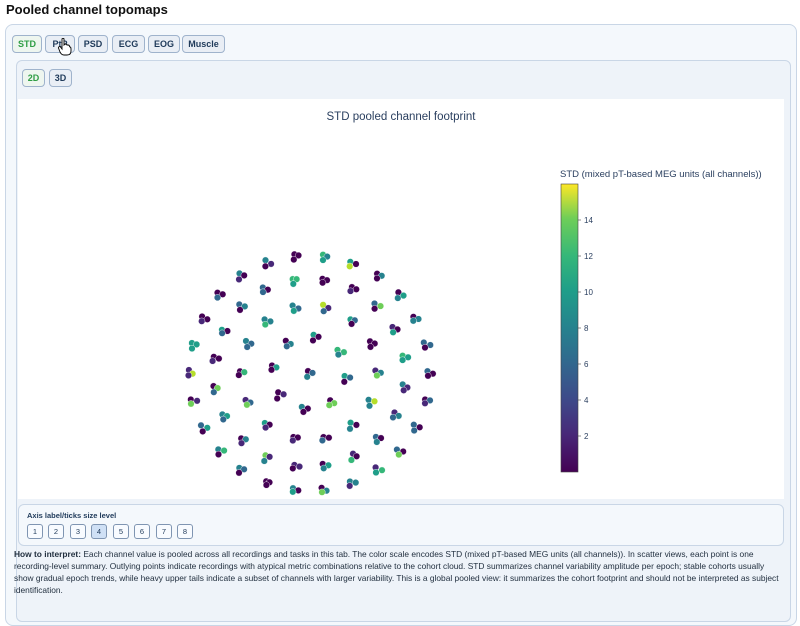 This screenshot has height=626, width=800. Describe the element at coordinates (185, 531) in the screenshot. I see `size-level-8: 8` at that location.